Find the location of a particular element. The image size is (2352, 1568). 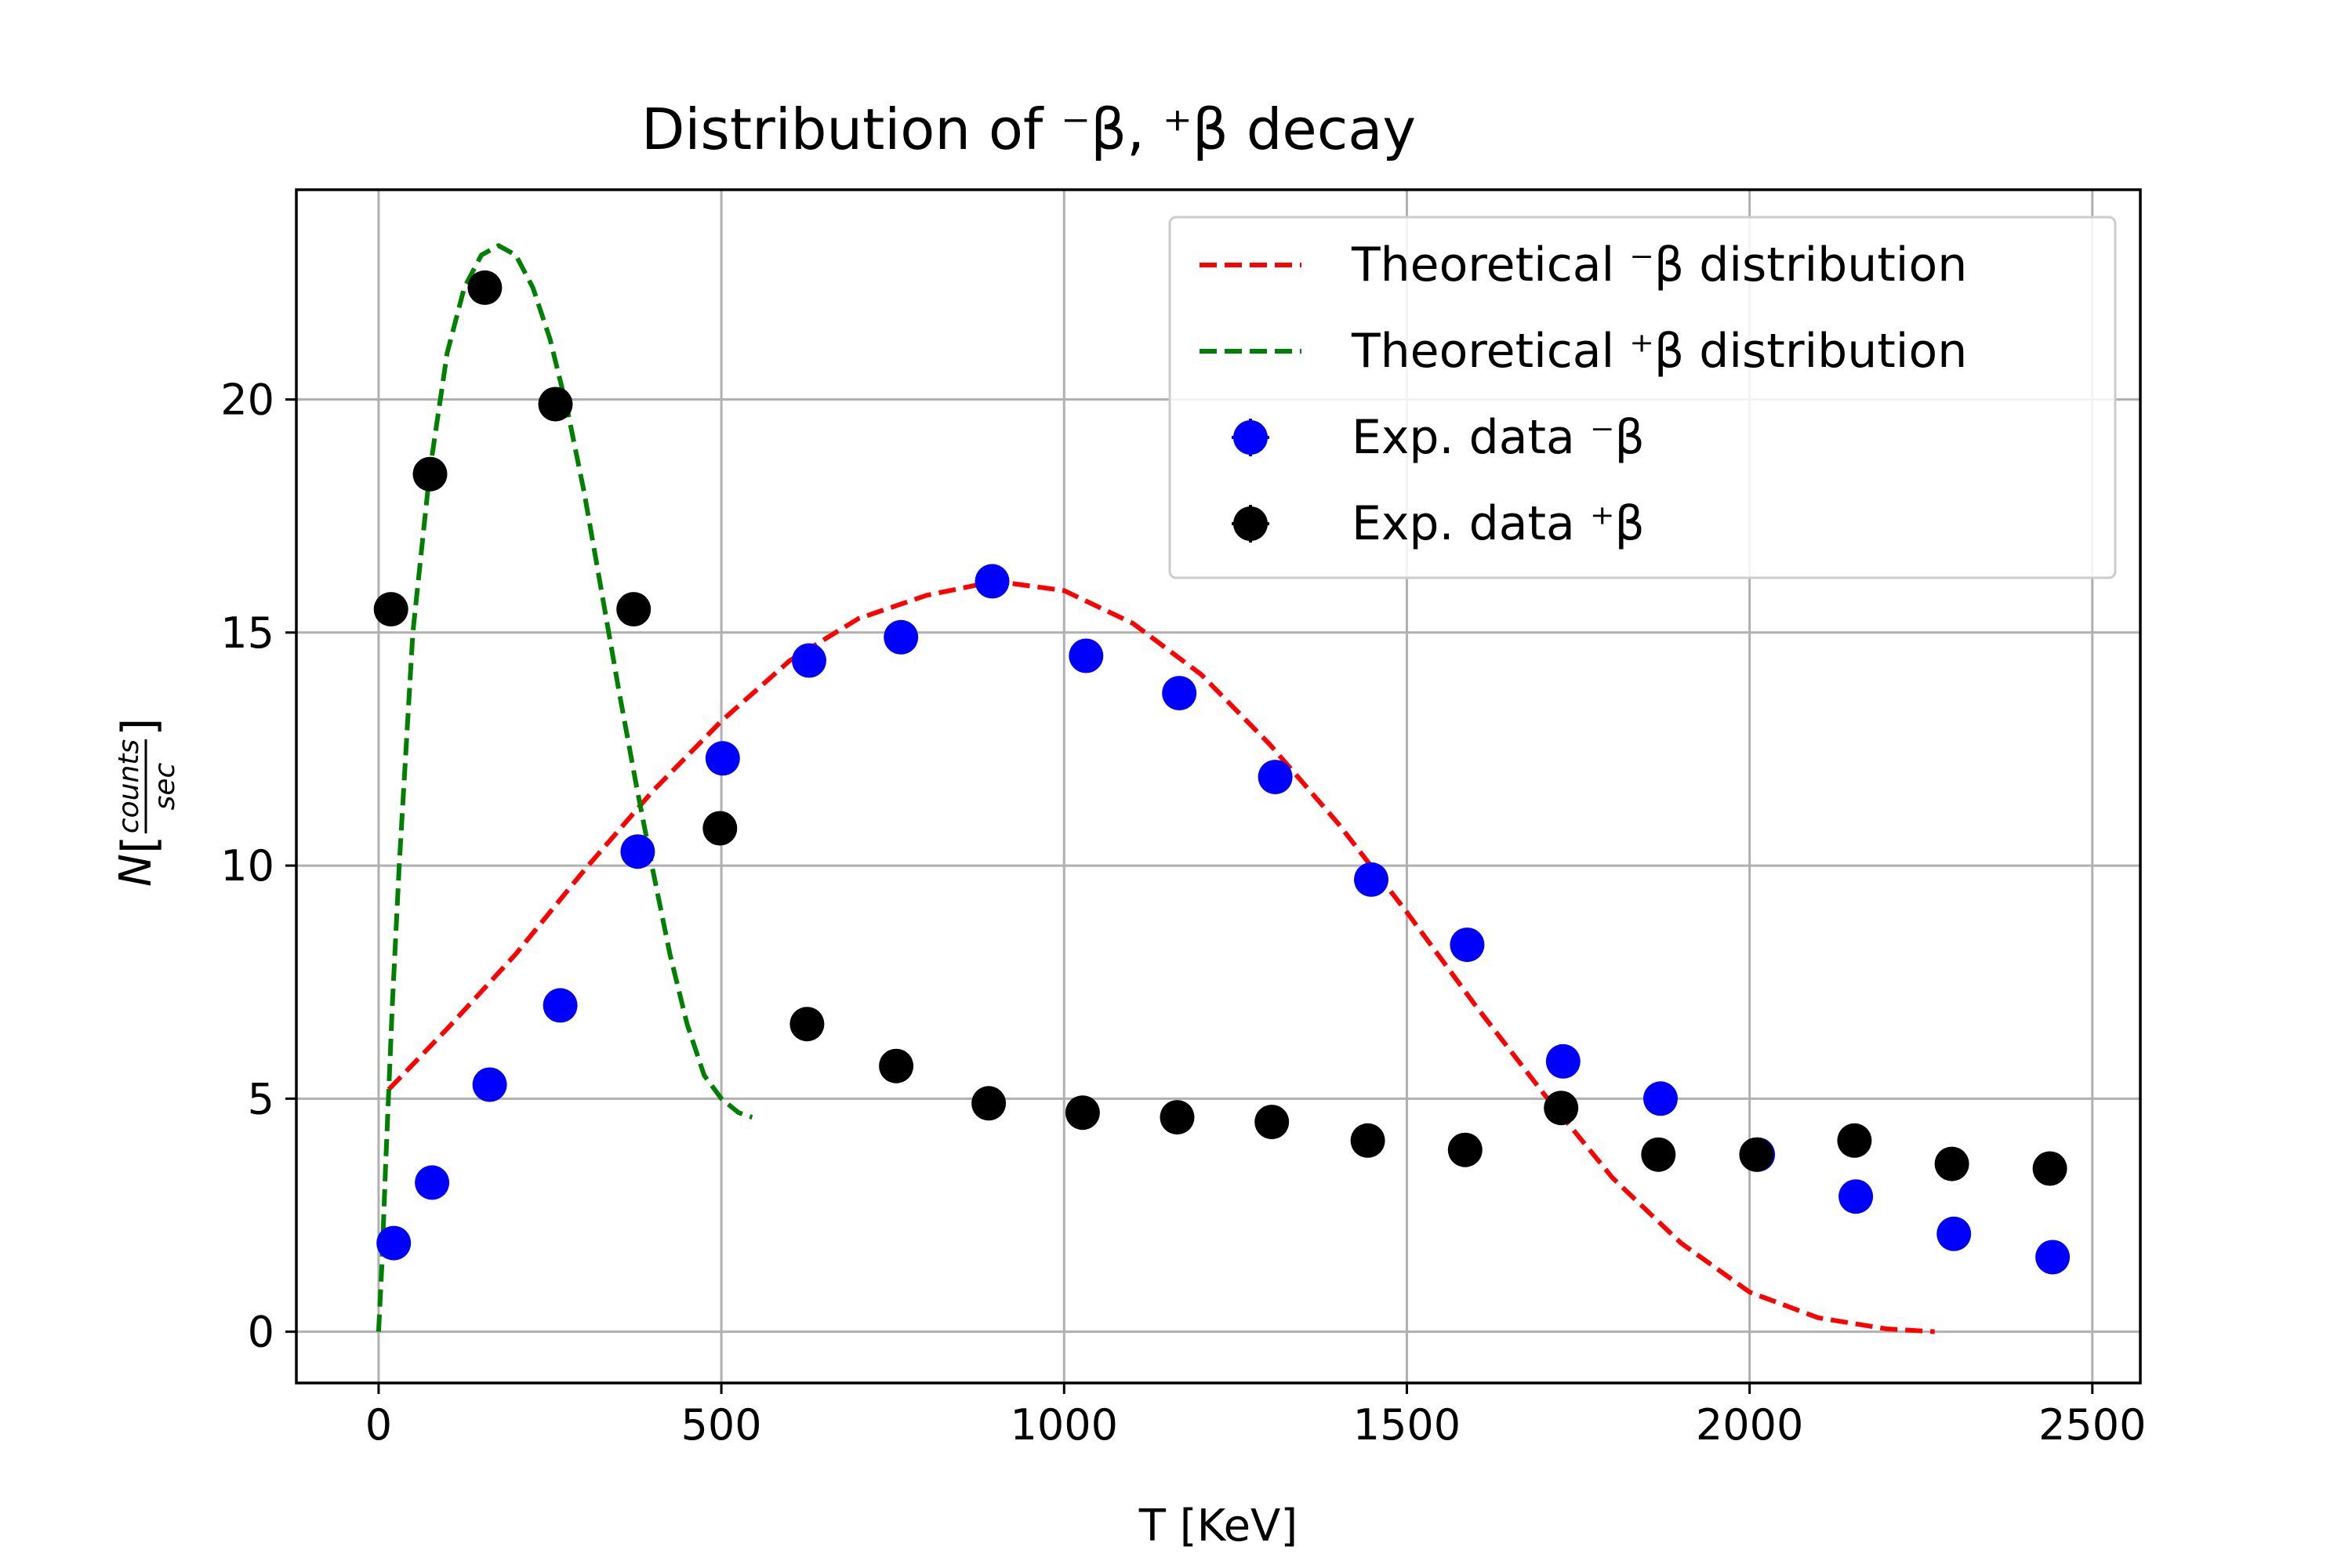

x-tick-label: 1500 is located at coordinates (1407, 1425).